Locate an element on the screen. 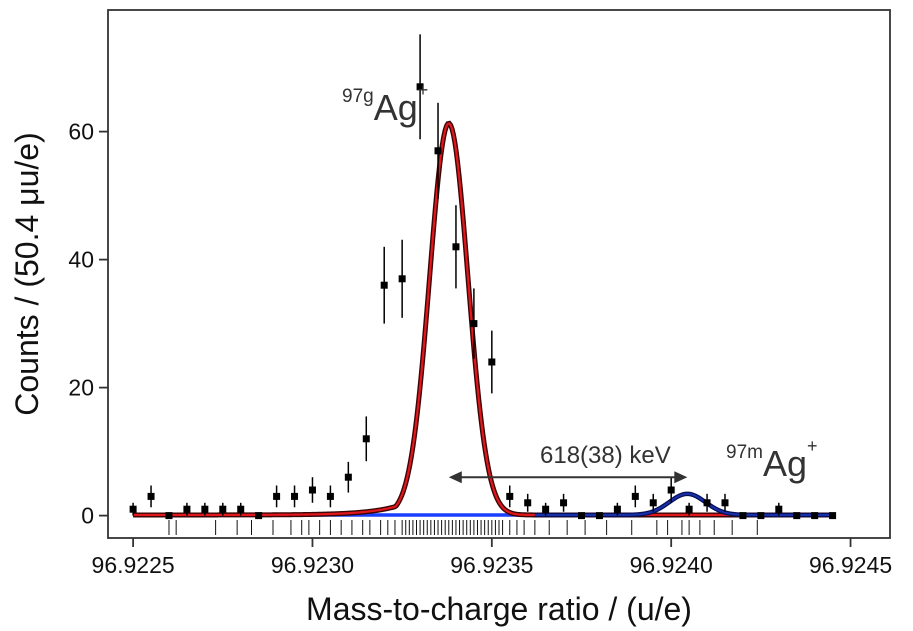 This screenshot has width=913, height=631. isomer-state-charge-sup: + is located at coordinates (812, 446).